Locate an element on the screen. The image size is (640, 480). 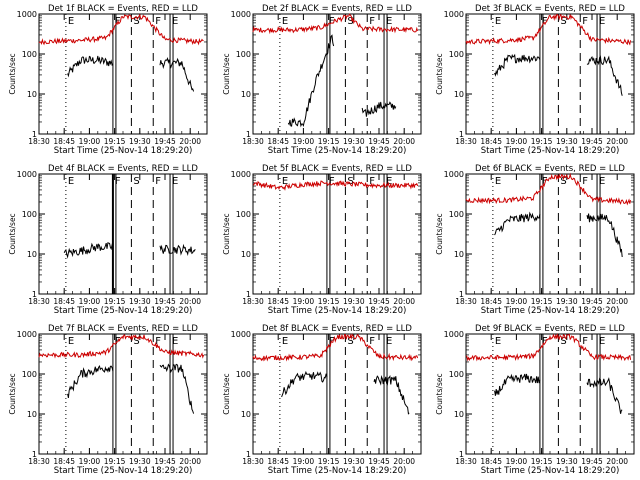
panel-title: Det 8f BLACK = Events, RED = LLD is located at coordinates (337, 329).